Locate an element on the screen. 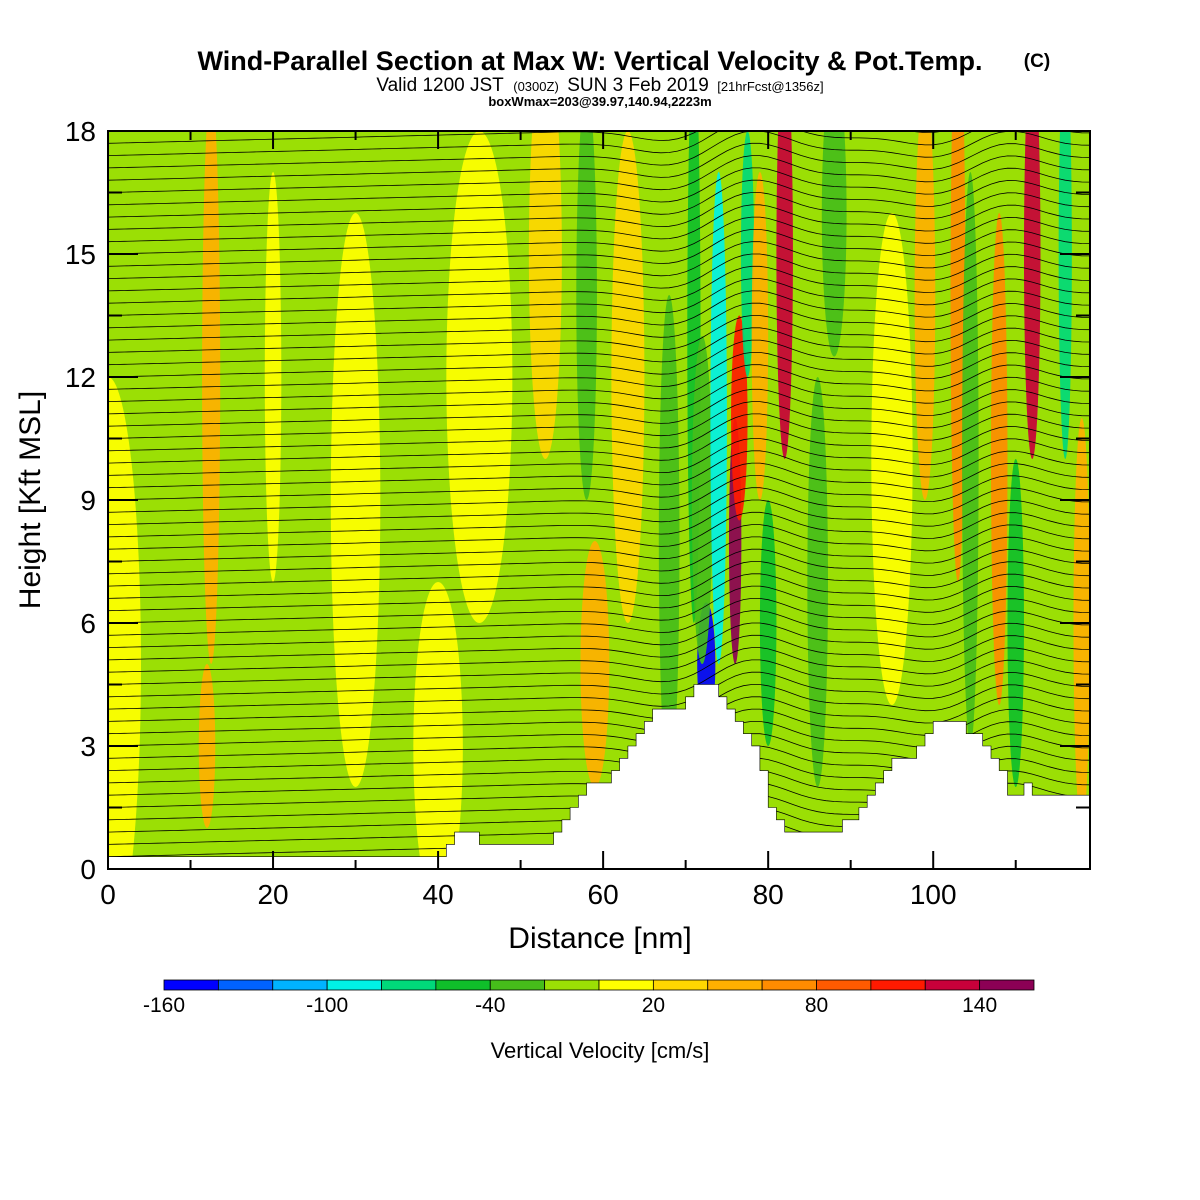 Image resolution: width=1200 pixels, height=1200 pixels. terrain is located at coordinates (599, 777).